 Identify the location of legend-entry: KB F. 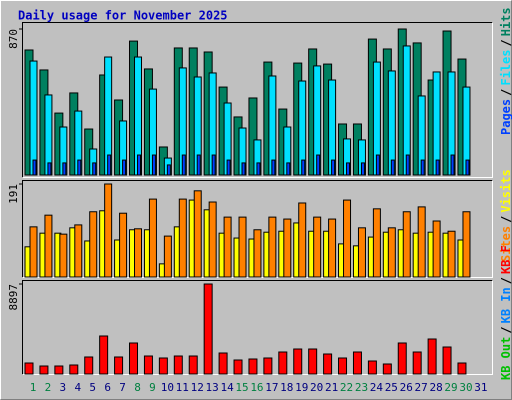
(505, 259).